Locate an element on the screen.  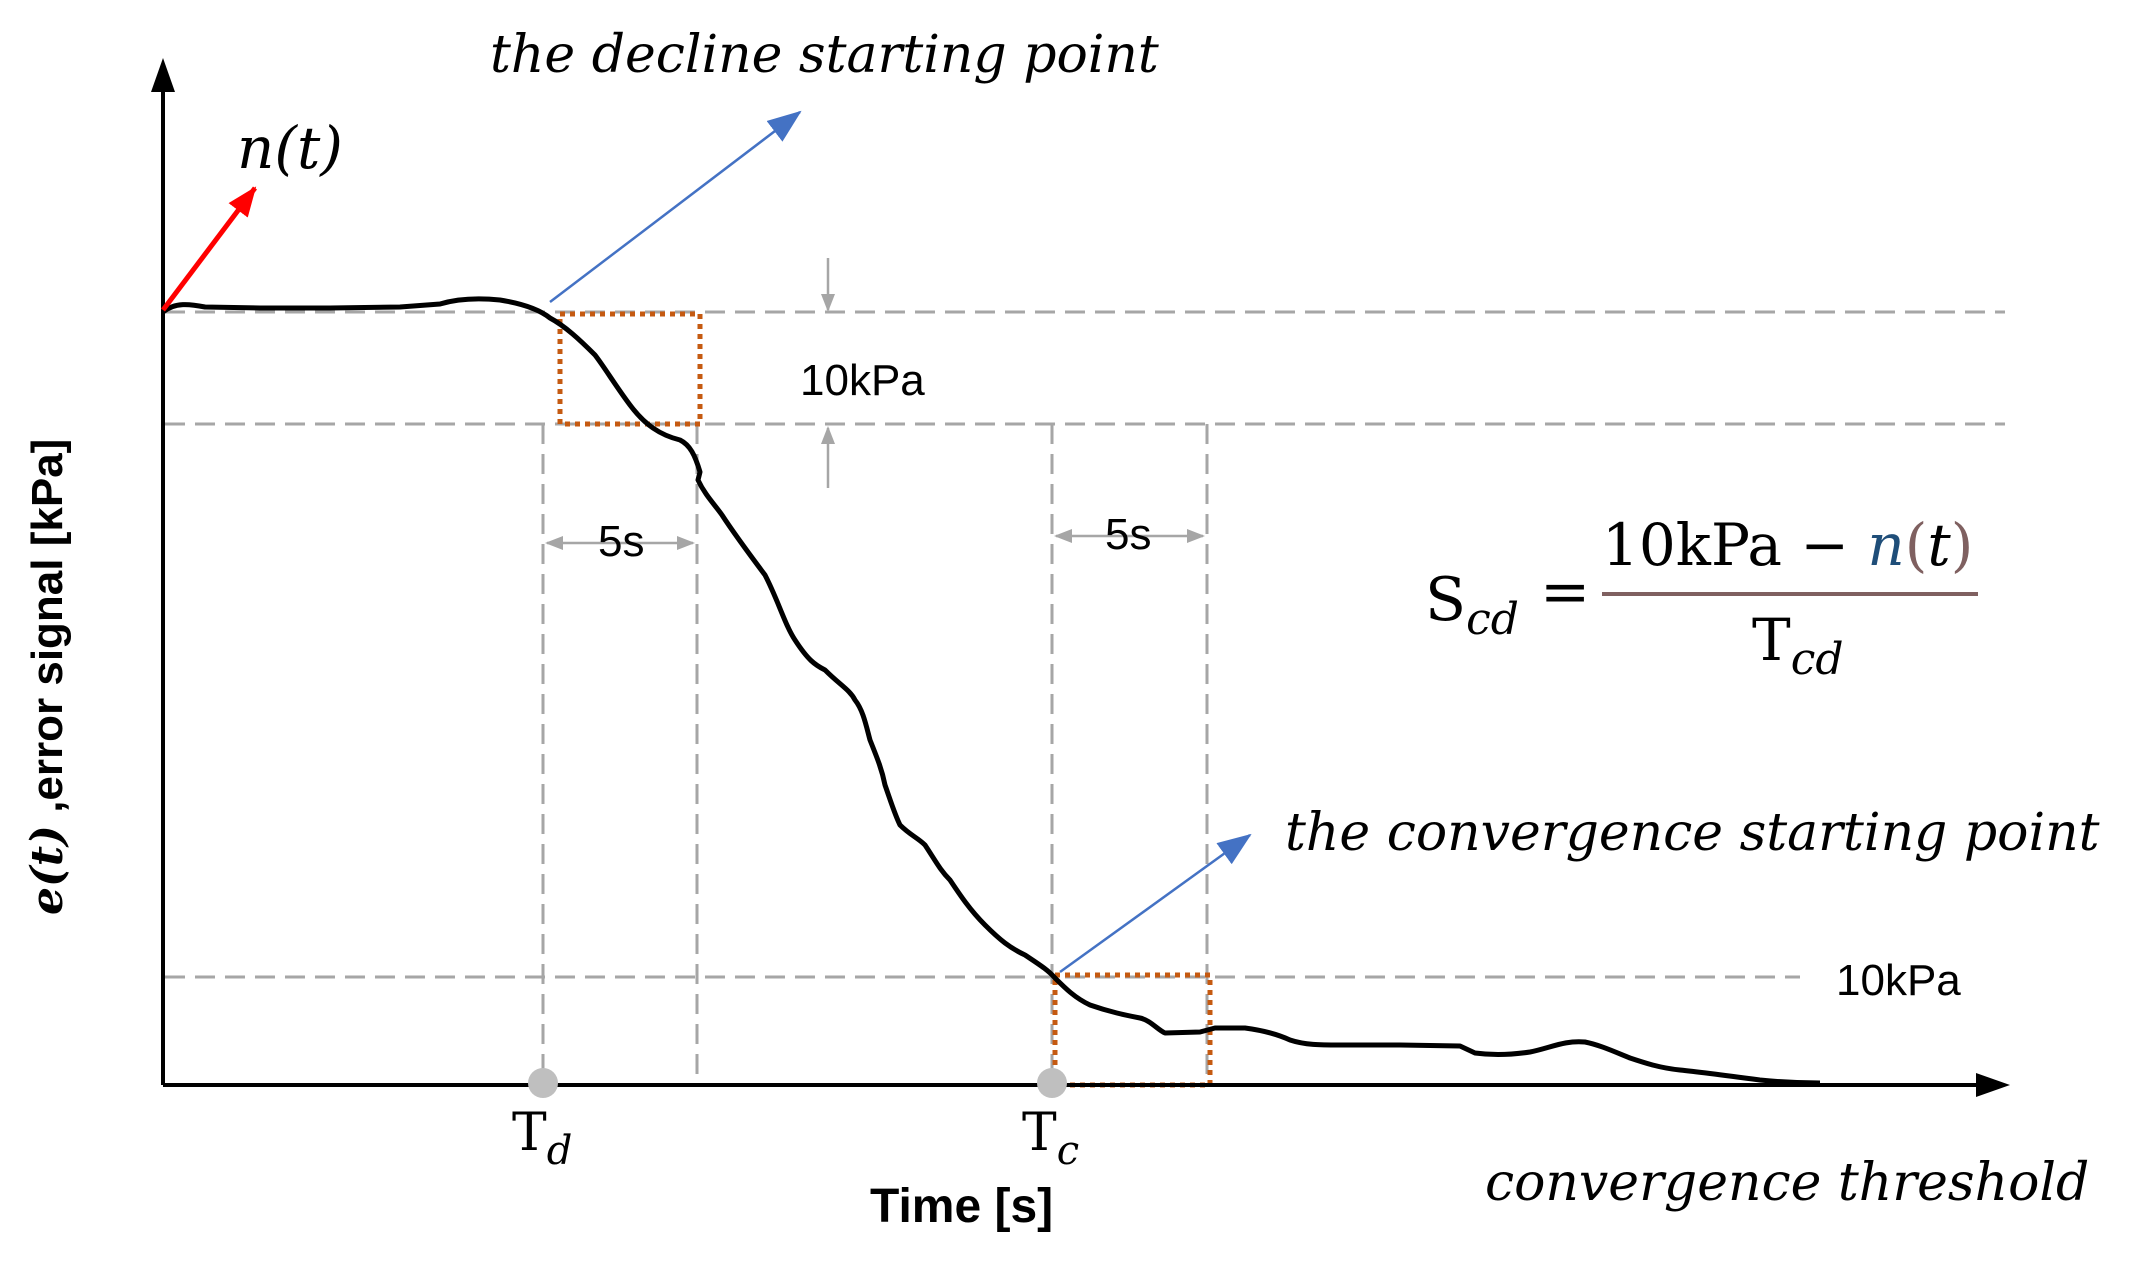
formula-numerator: 10kPa − n(t) is located at coordinates (1787, 545).